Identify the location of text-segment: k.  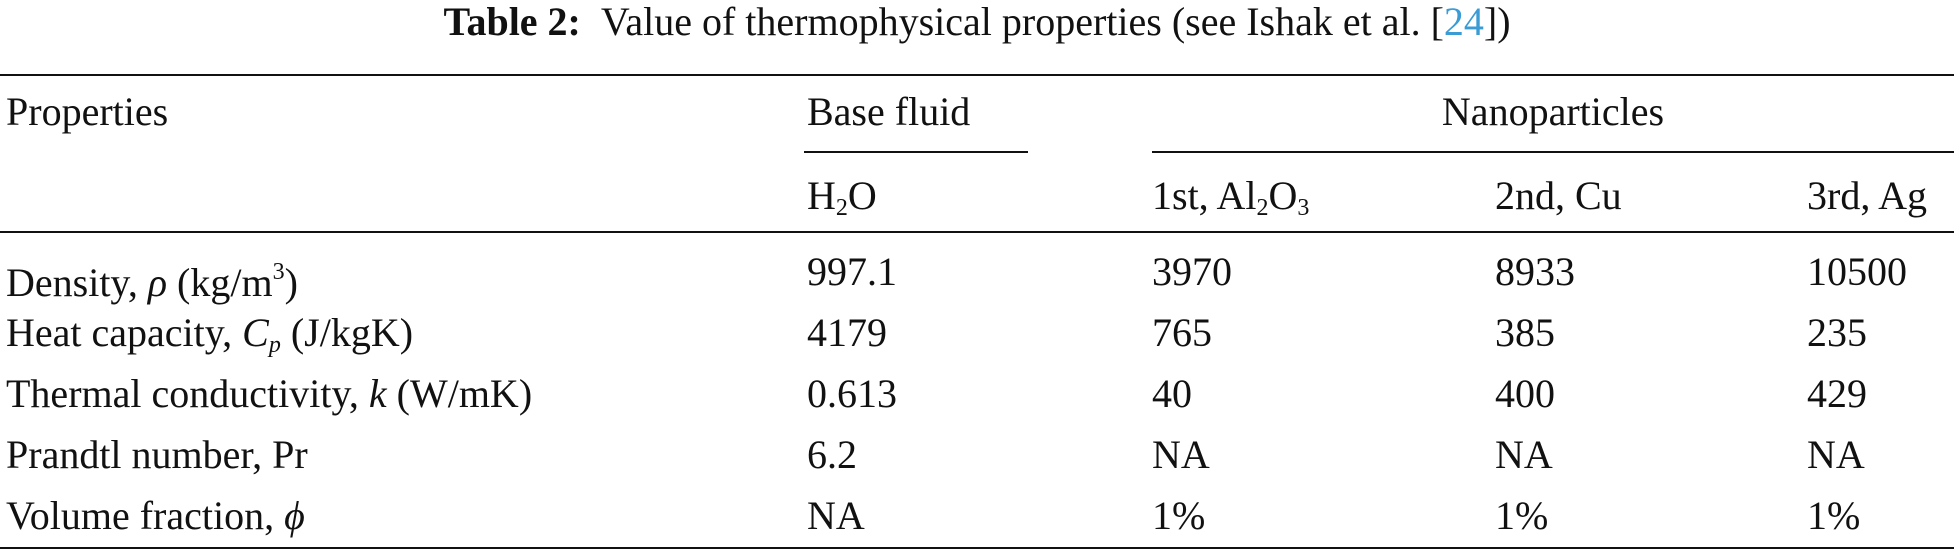
(377, 393).